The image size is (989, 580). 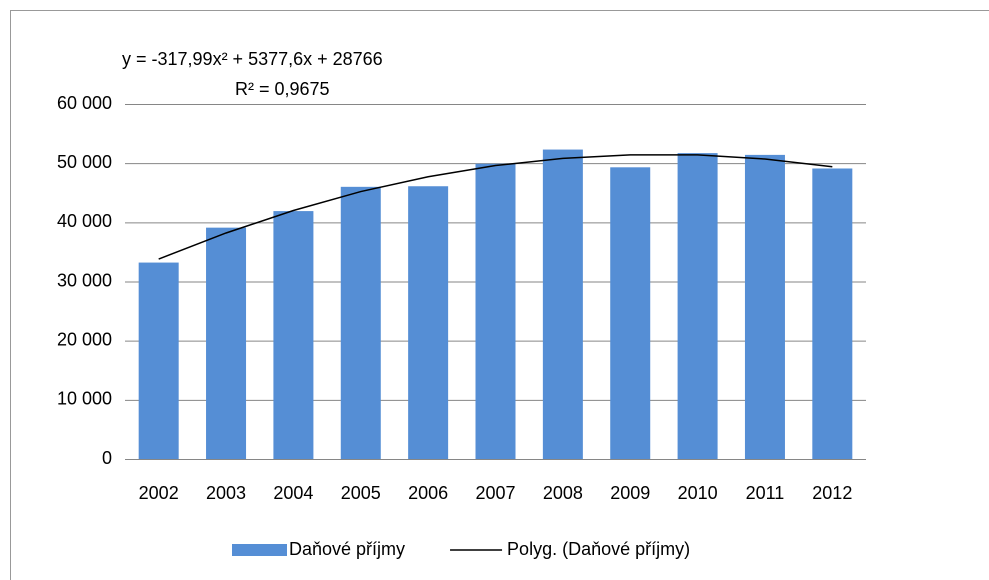 What do you see at coordinates (495, 493) in the screenshot?
I see `x-tick-label: 2007` at bounding box center [495, 493].